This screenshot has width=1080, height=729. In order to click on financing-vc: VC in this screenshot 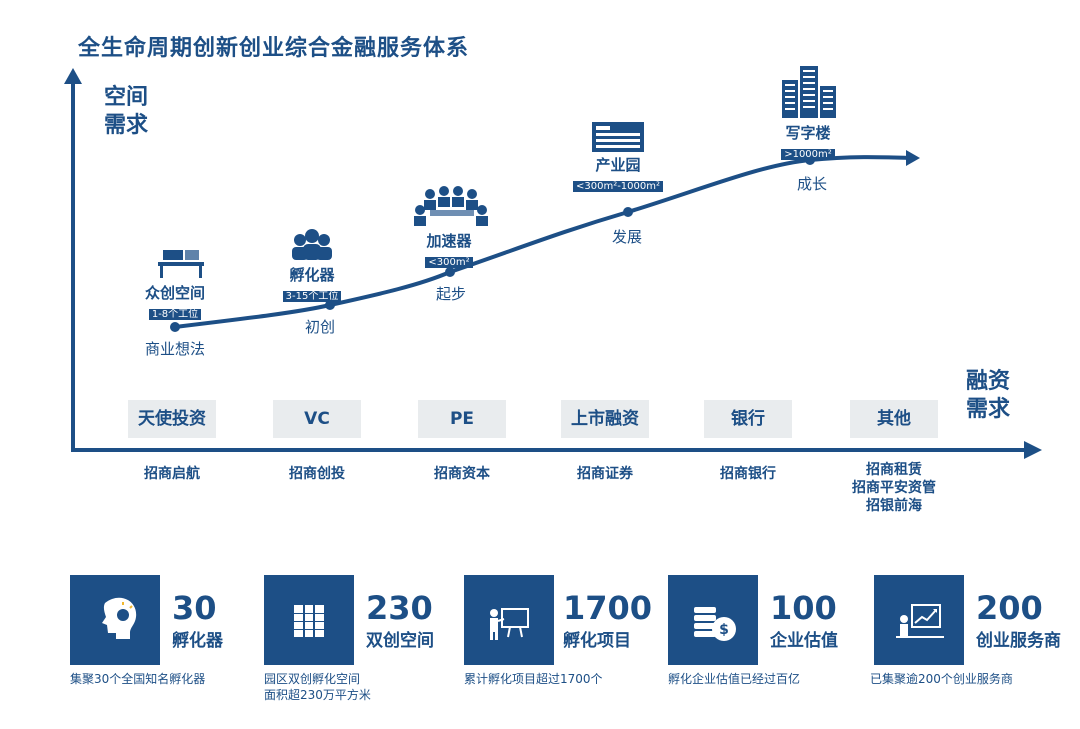, I will do `click(317, 419)`.